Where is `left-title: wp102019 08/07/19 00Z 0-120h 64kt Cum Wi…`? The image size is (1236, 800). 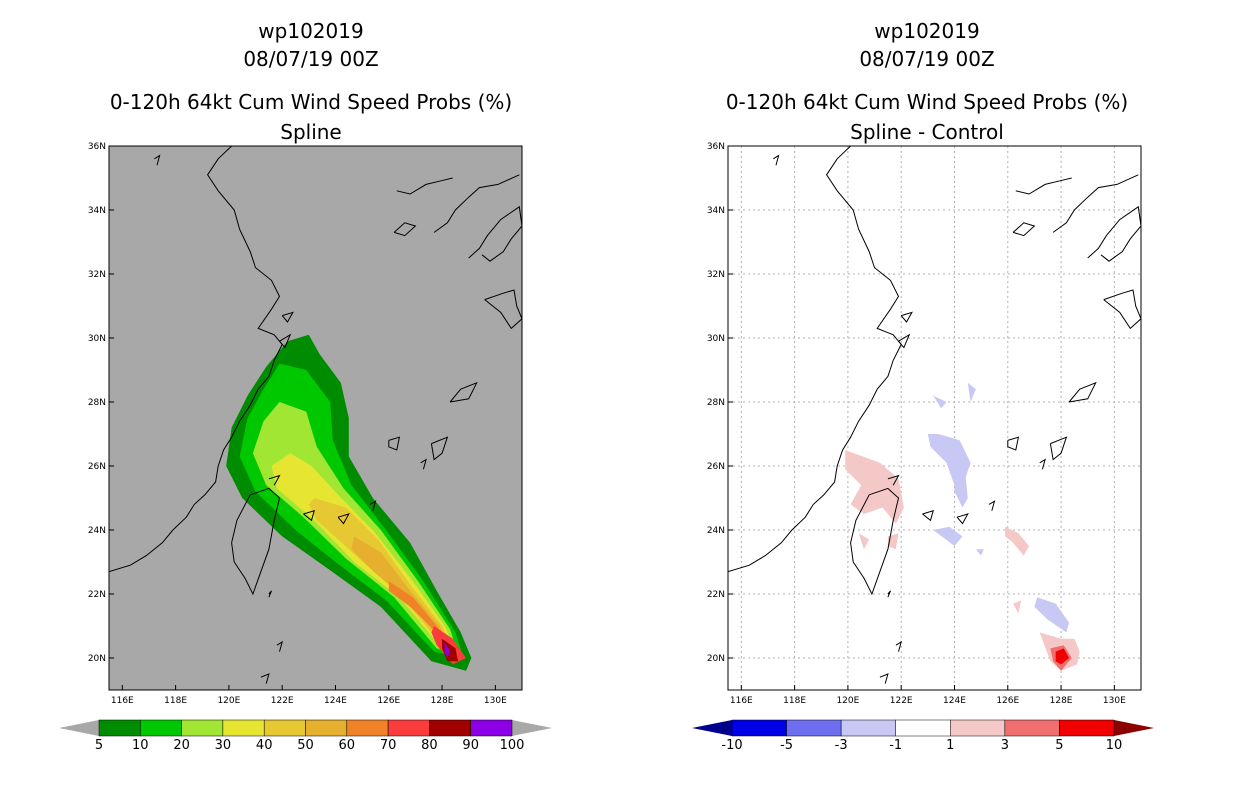 left-title: wp102019 08/07/19 00Z 0-120h 64kt Cum Wi… is located at coordinates (311, 81).